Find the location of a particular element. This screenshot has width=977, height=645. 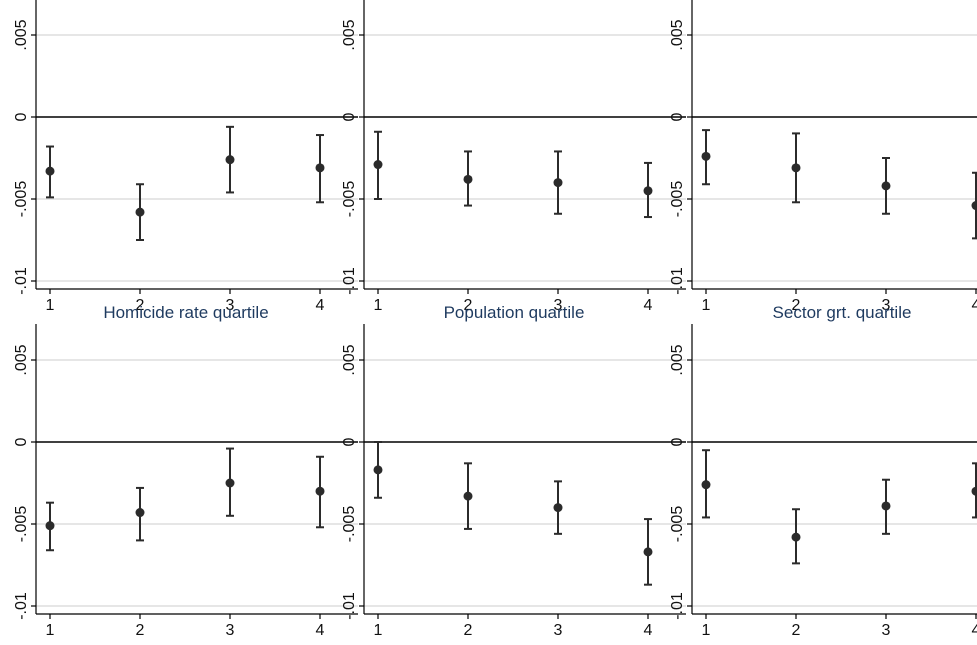

panel-title: Population quartile is located at coordinates (514, 312).